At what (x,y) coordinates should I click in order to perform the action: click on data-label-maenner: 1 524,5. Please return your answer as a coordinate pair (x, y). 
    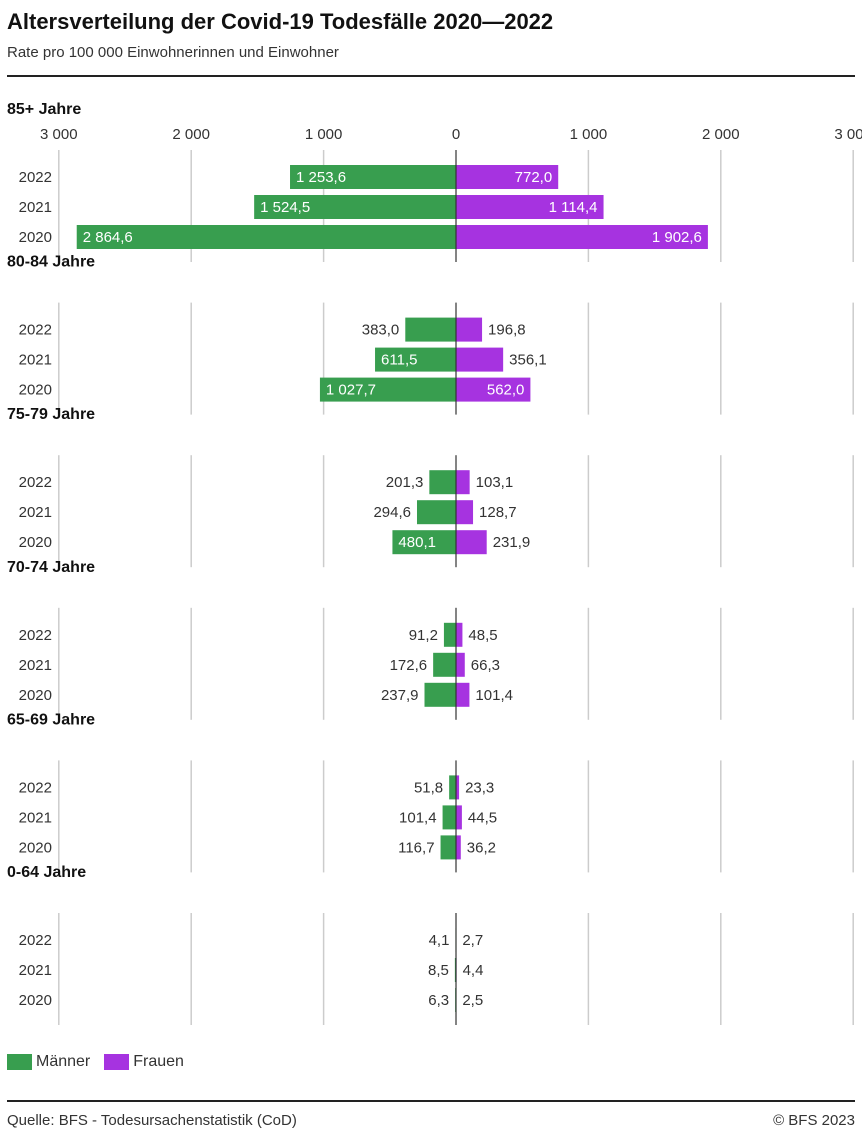
    Looking at the image, I should click on (285, 207).